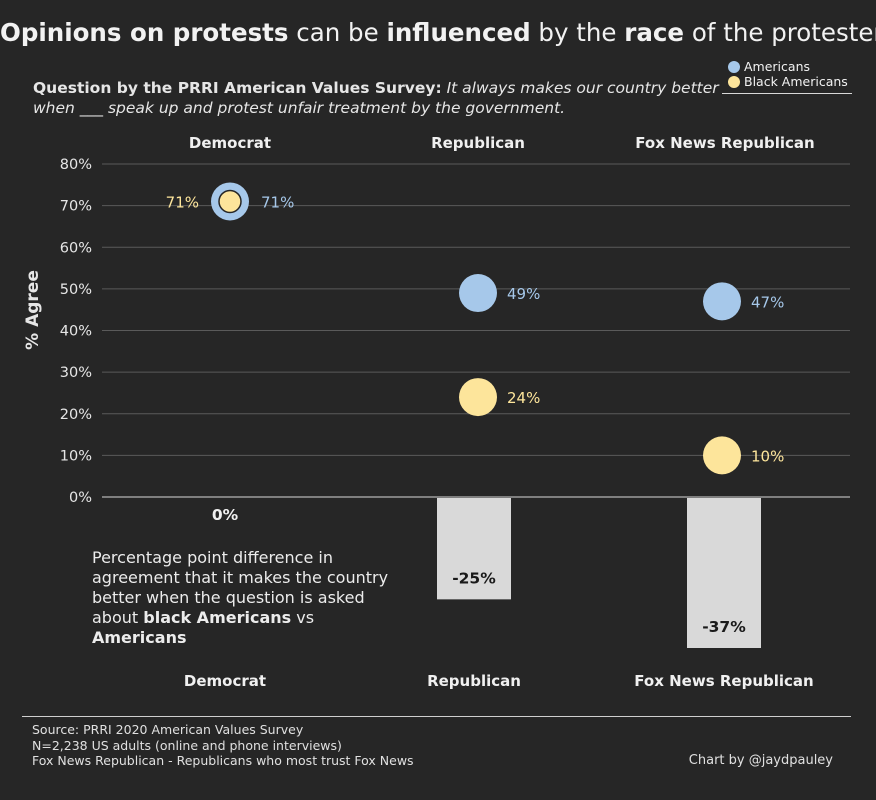  What do you see at coordinates (796, 81) in the screenshot?
I see `legend-label-black-americans: Black Americans` at bounding box center [796, 81].